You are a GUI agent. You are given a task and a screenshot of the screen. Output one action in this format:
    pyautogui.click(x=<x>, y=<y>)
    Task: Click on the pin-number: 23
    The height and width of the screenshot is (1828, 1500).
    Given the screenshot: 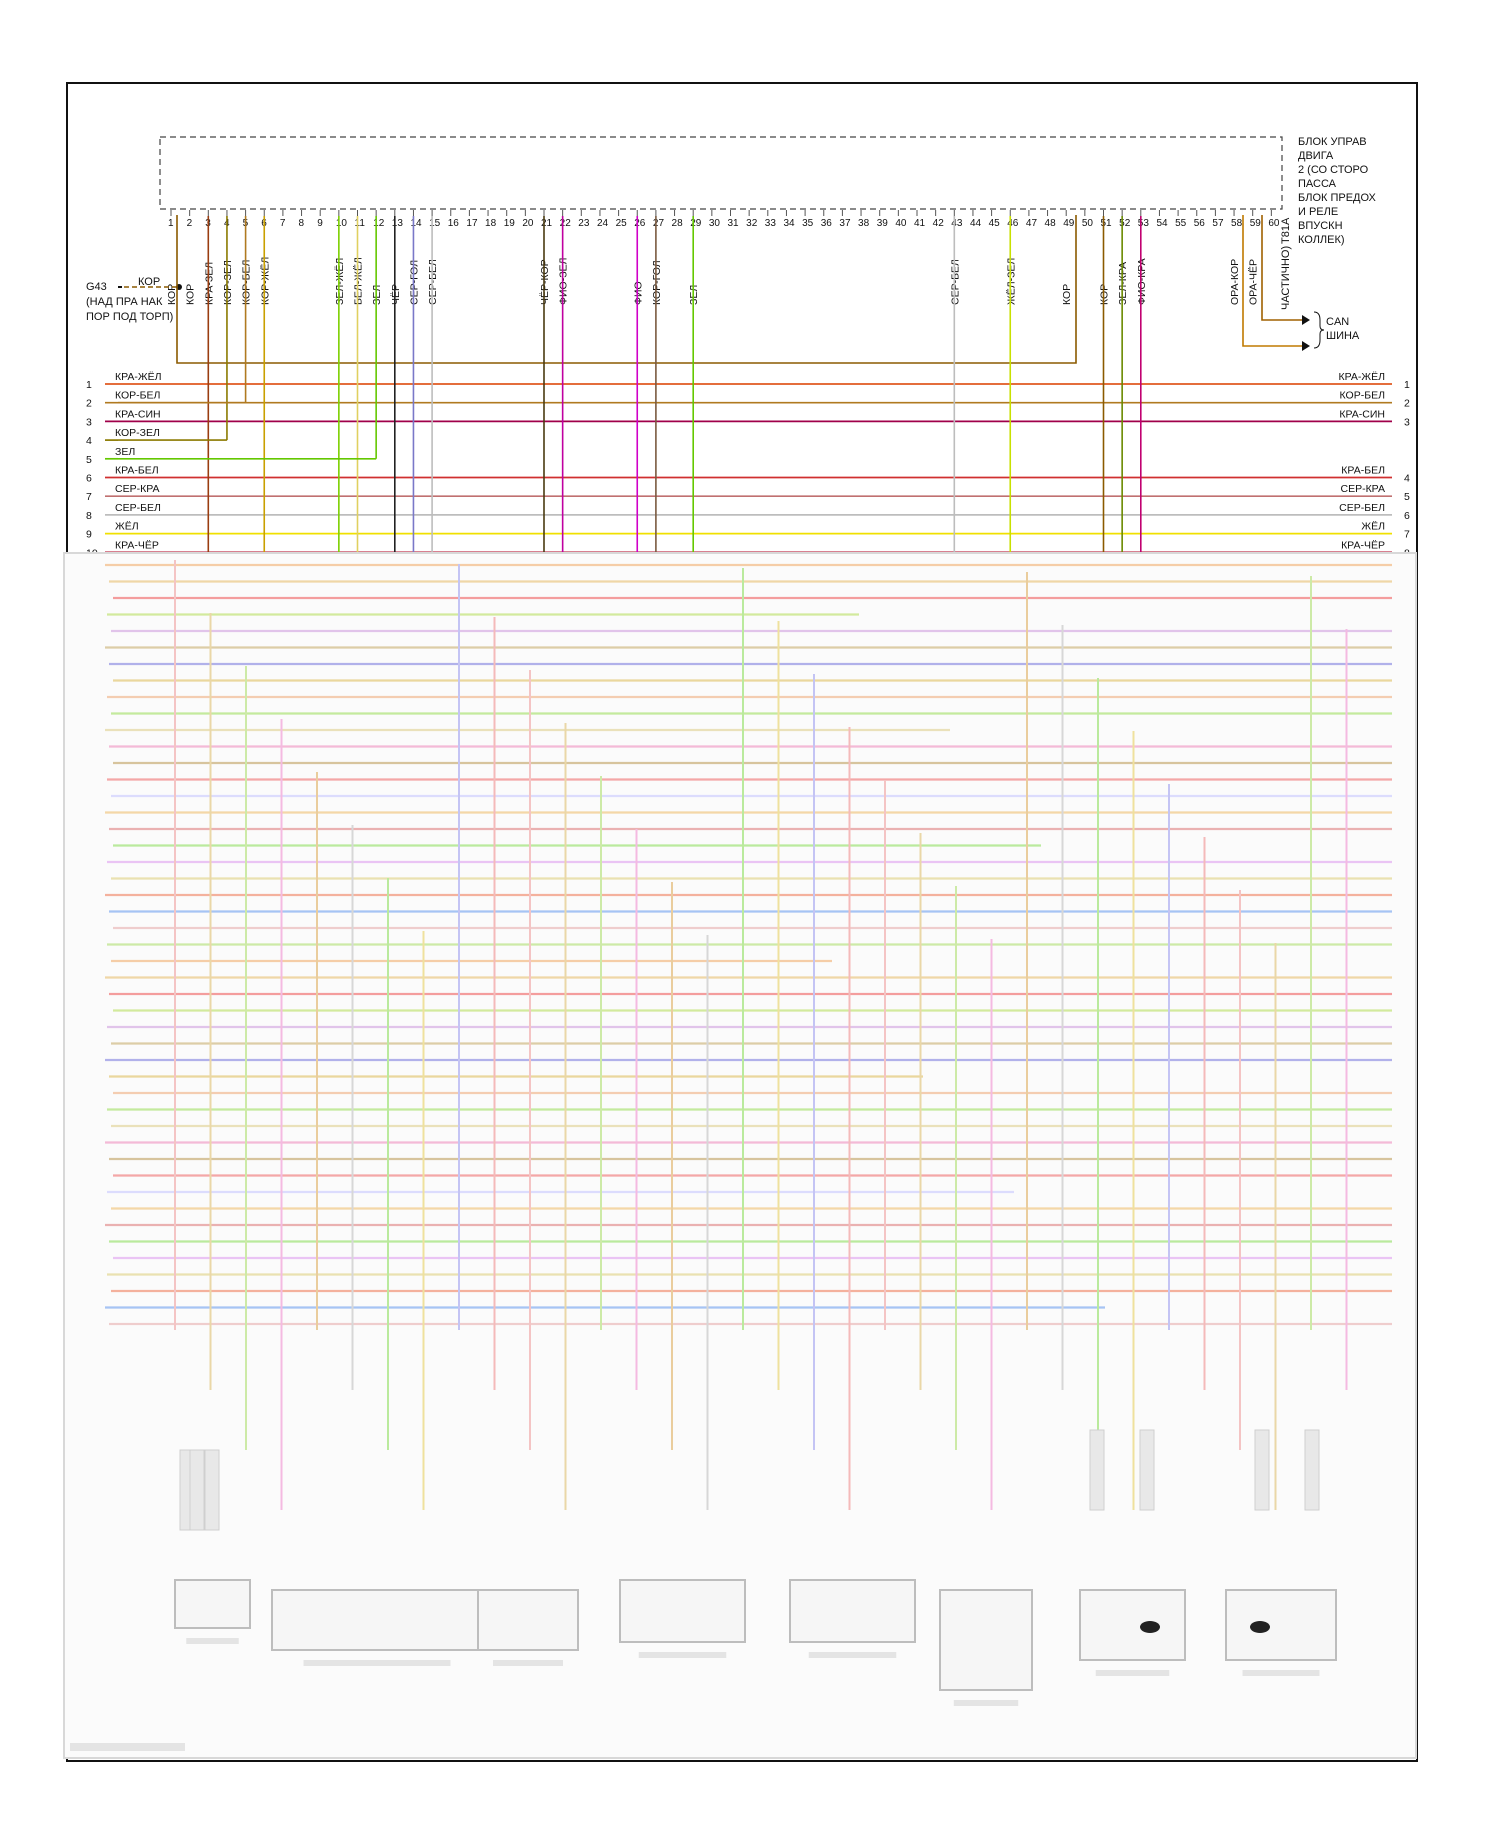 What is the action you would take?
    pyautogui.click(x=584, y=223)
    